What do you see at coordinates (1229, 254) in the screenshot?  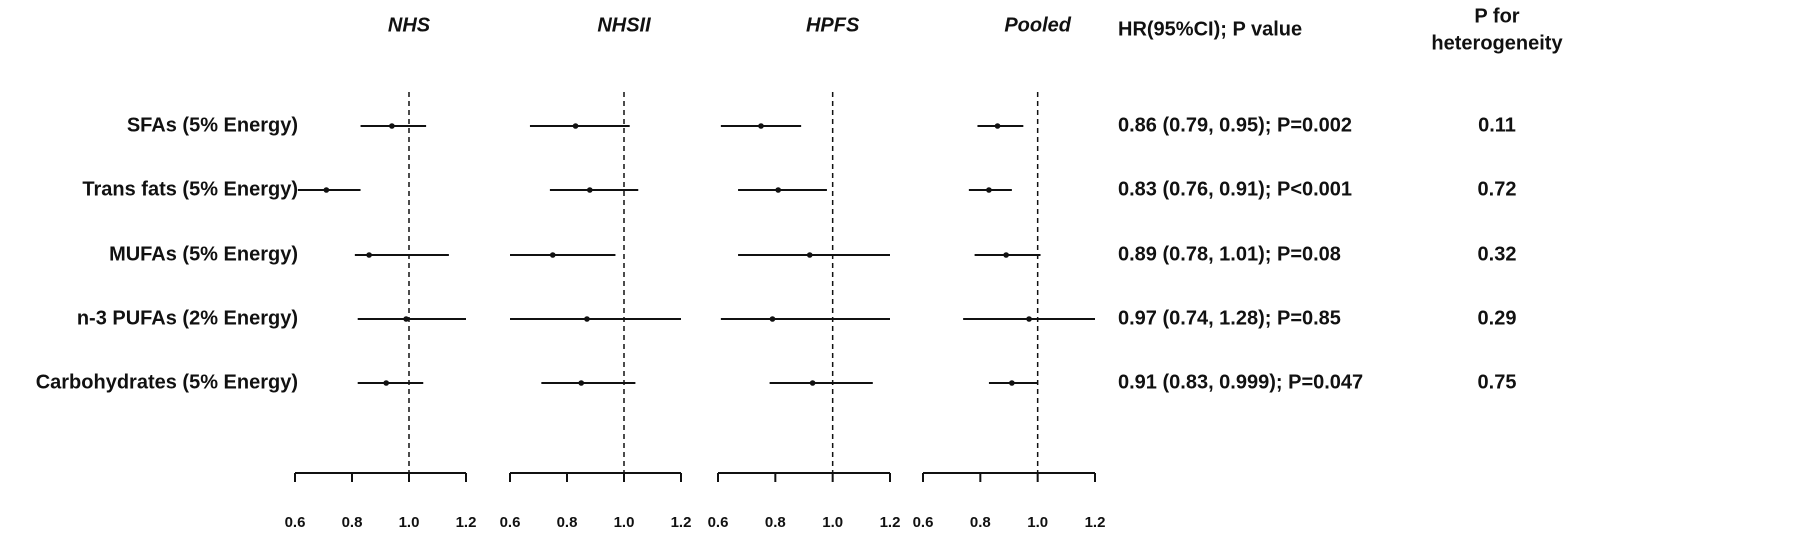 I see `hr-text: 0.89 (0.78, 1.01); P=0.08` at bounding box center [1229, 254].